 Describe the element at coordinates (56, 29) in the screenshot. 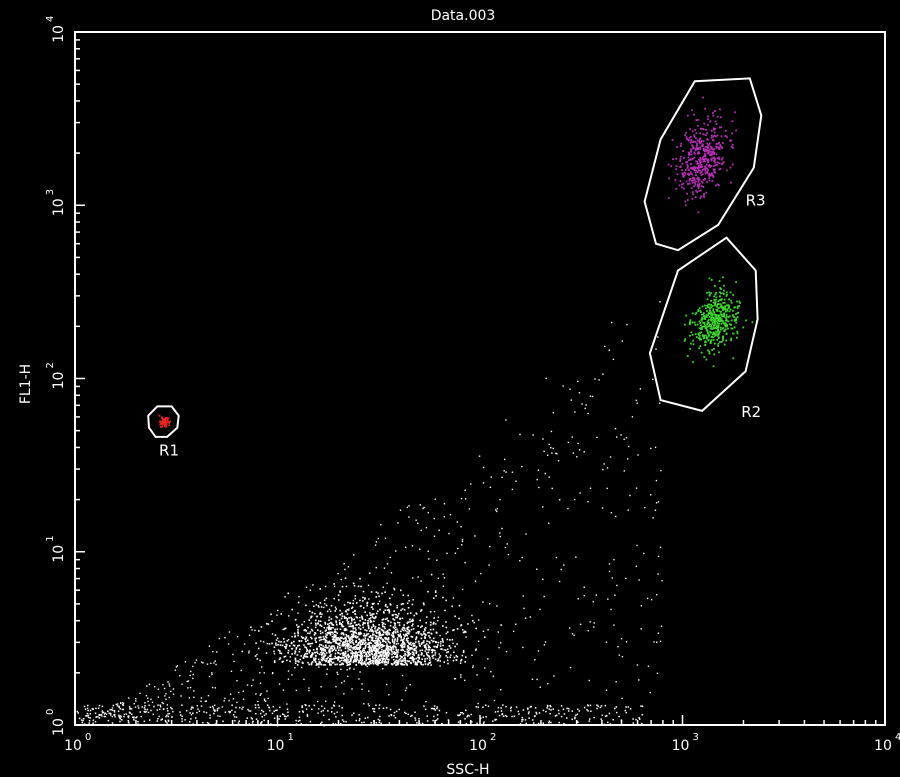

I see `y-tick-label: 104` at that location.